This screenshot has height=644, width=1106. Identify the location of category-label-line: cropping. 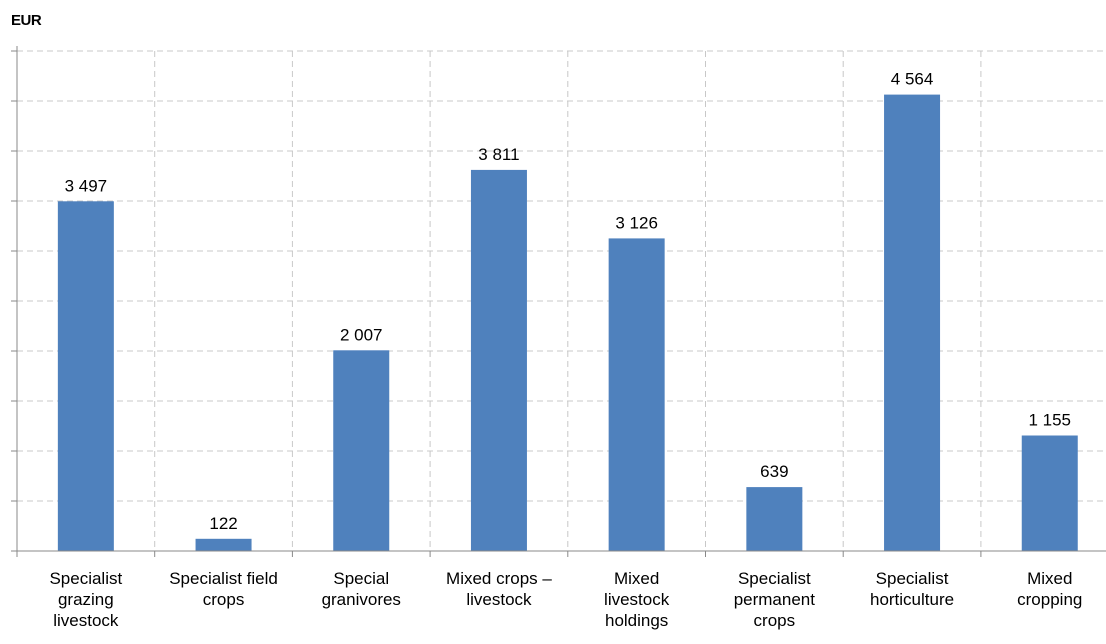
(1049, 599).